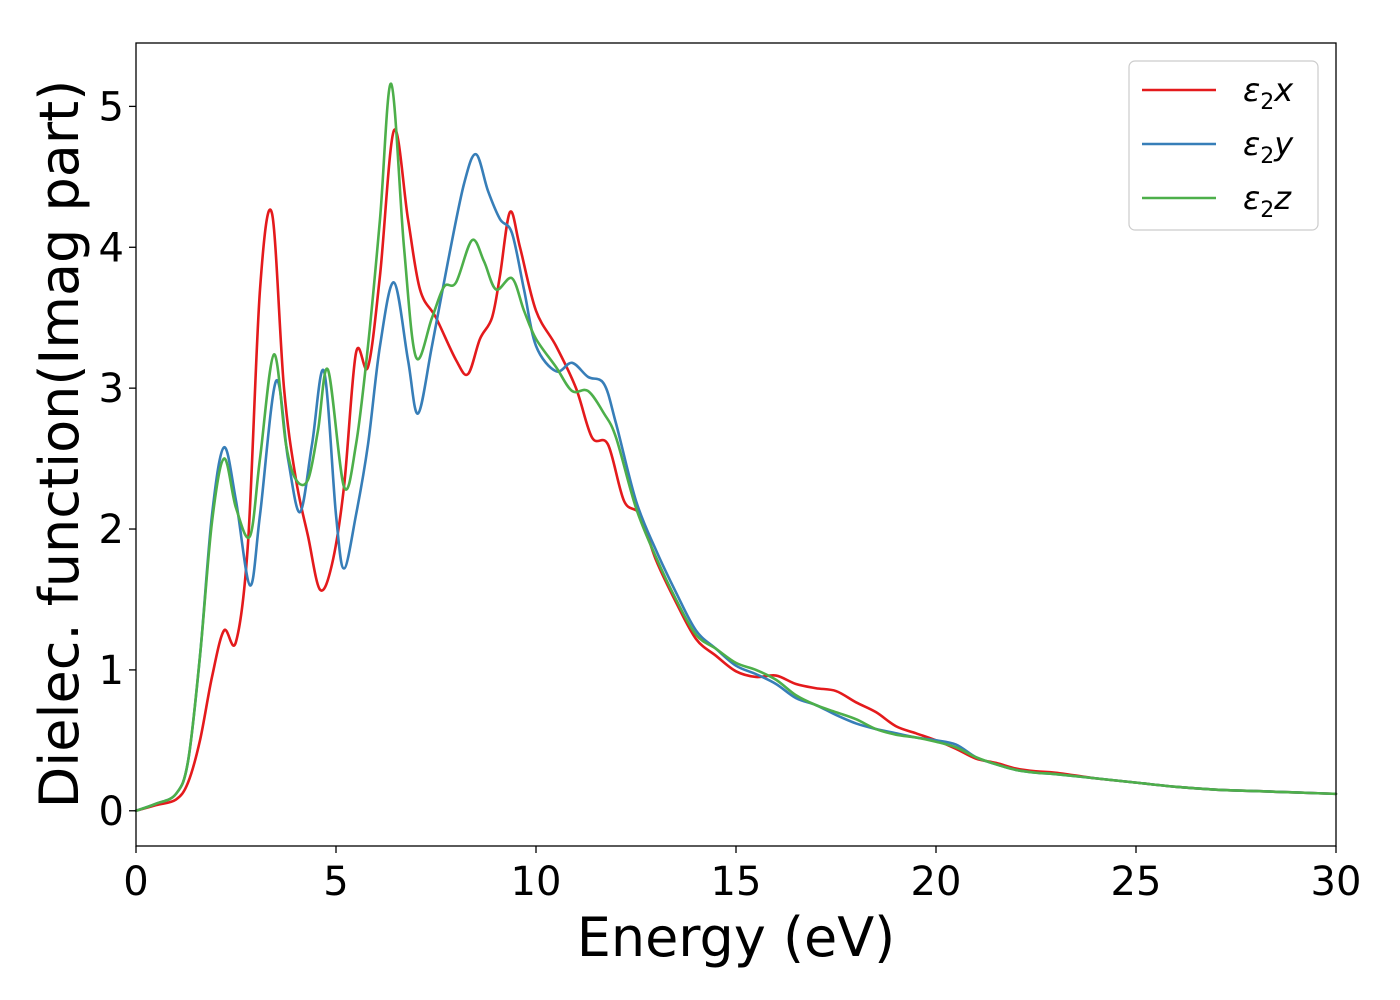 Image resolution: width=1400 pixels, height=1000 pixels. Describe the element at coordinates (1267, 201) in the screenshot. I see `legend-label-z: ε2z` at that location.